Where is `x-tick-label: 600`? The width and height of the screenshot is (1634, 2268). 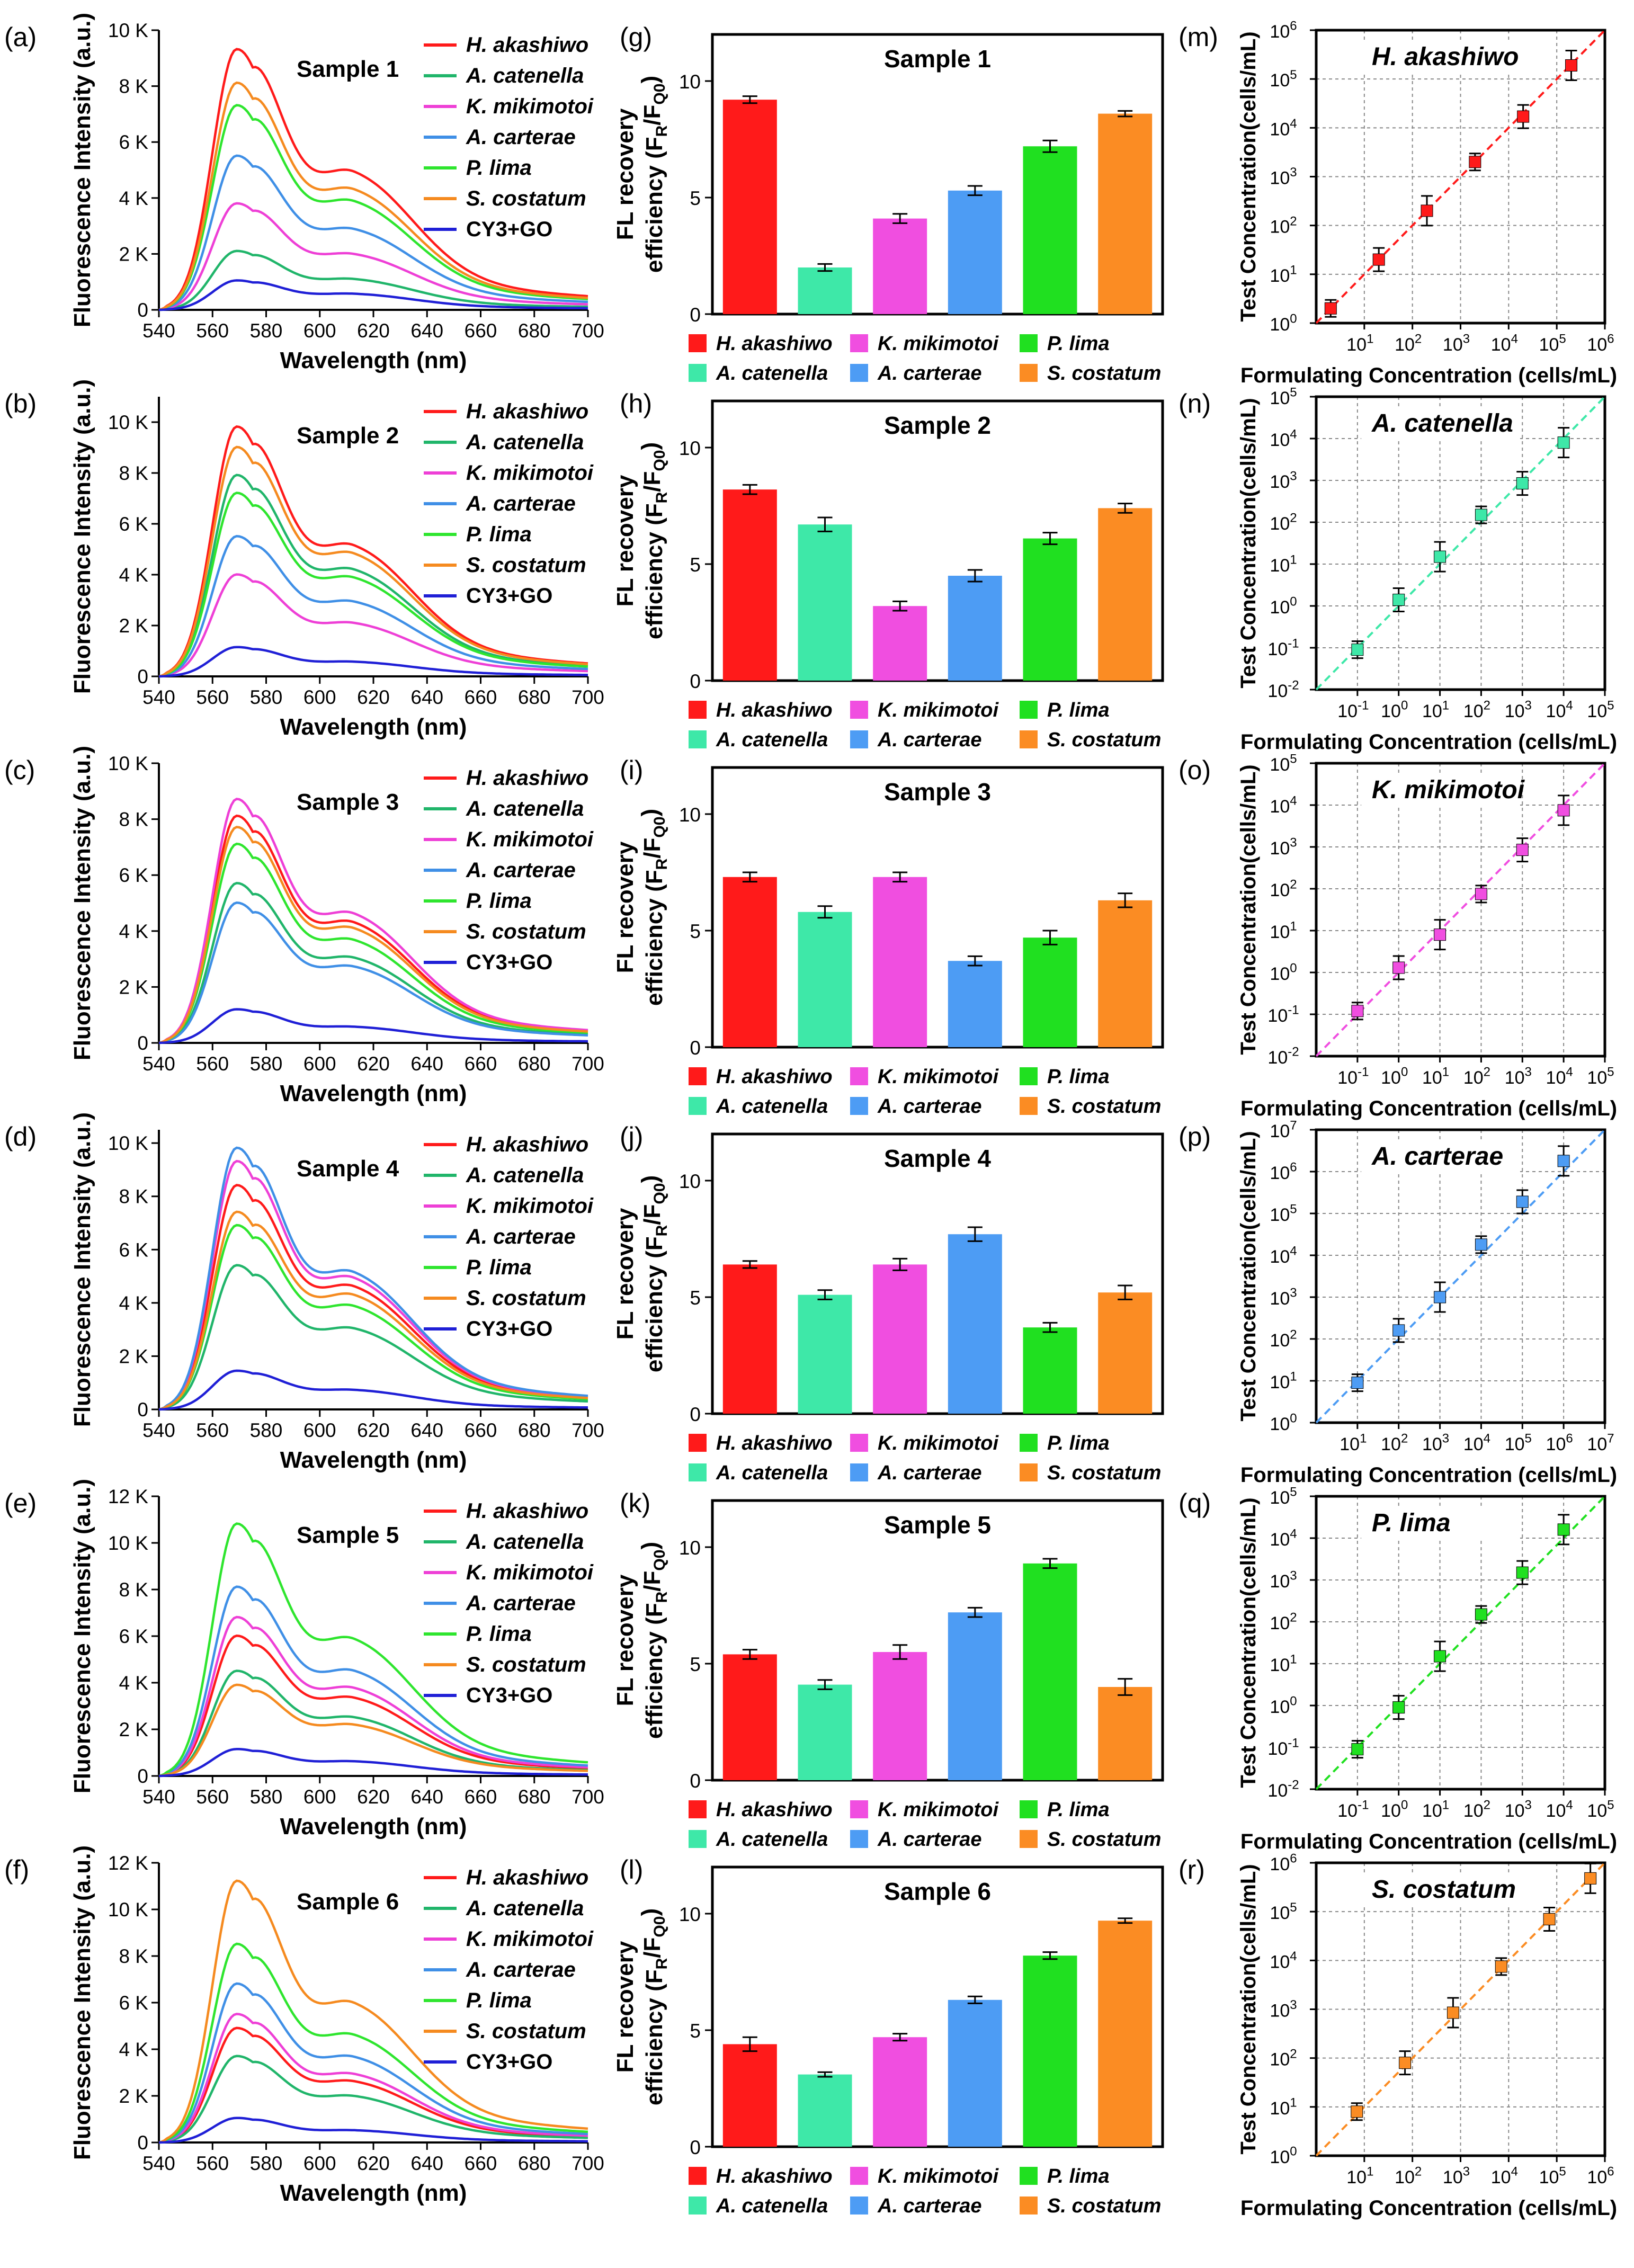
x-tick-label: 600 is located at coordinates (320, 1064).